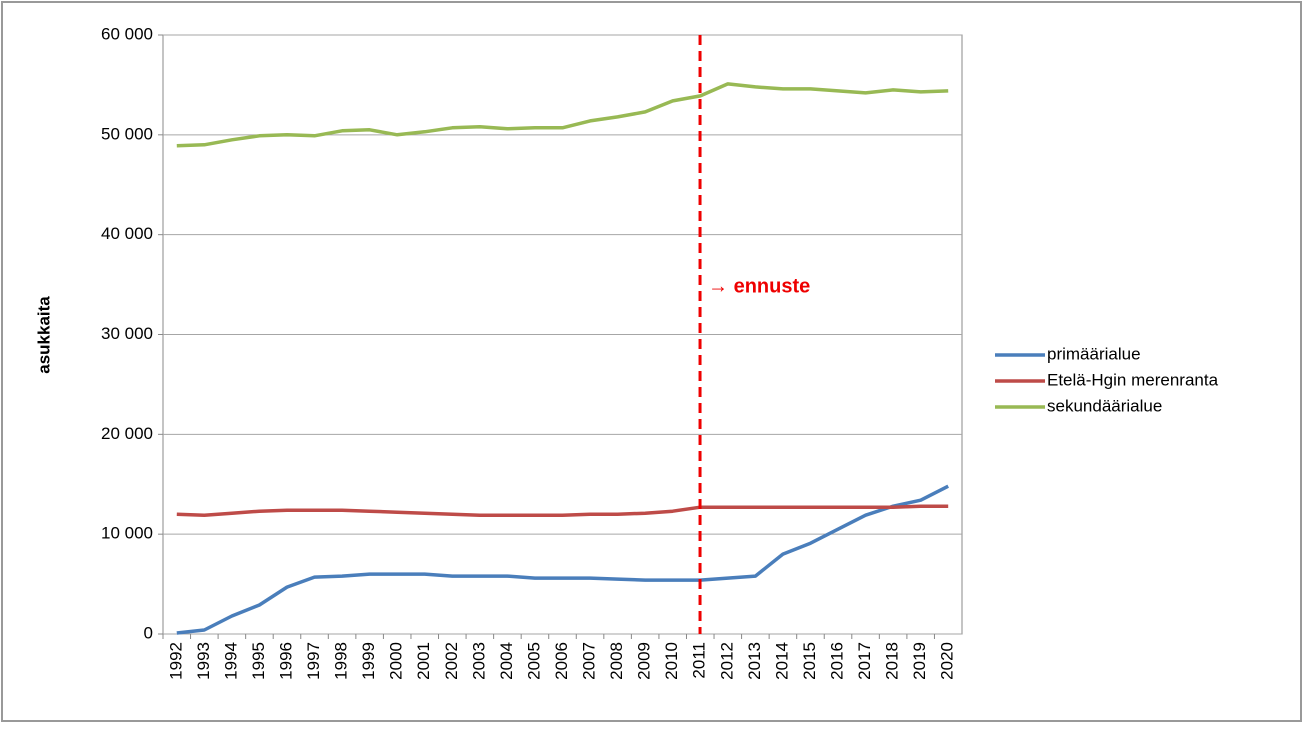 The width and height of the screenshot is (1304, 729). Describe the element at coordinates (368, 661) in the screenshot. I see `x-tick-label: 1999` at that location.